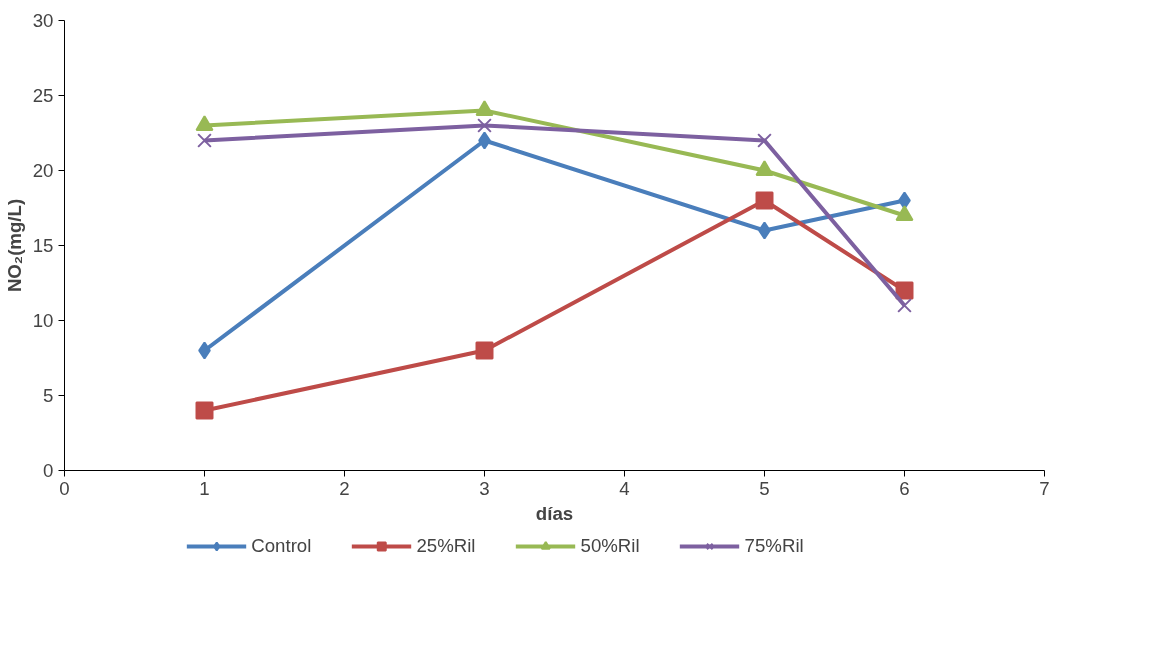 The height and width of the screenshot is (668, 1160). What do you see at coordinates (64, 488) in the screenshot?
I see `x-tick-label: 0` at bounding box center [64, 488].